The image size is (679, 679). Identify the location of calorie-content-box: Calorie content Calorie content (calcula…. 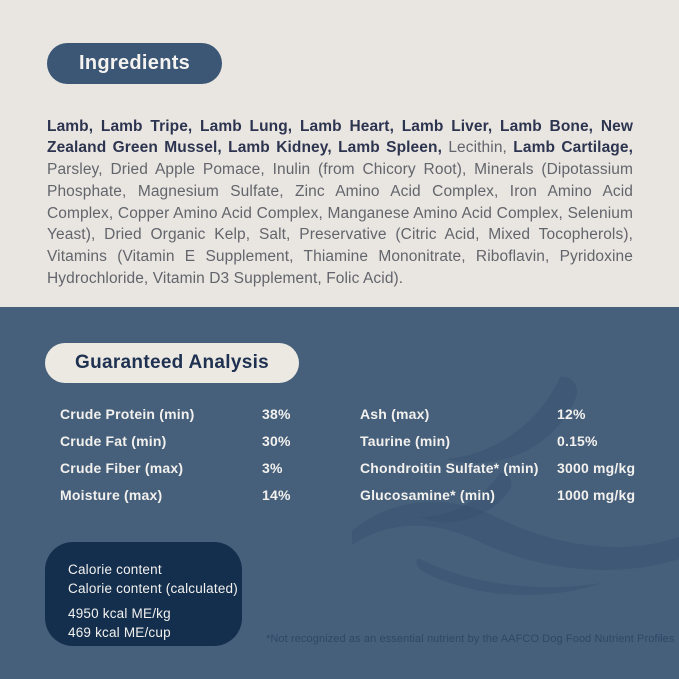
(143, 594).